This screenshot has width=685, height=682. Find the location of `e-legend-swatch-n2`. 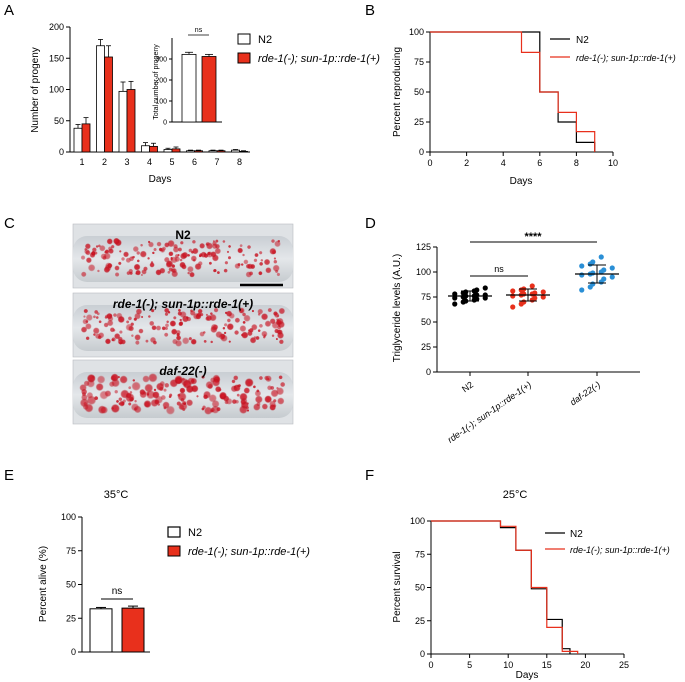

e-legend-swatch-n2 is located at coordinates (174, 532).